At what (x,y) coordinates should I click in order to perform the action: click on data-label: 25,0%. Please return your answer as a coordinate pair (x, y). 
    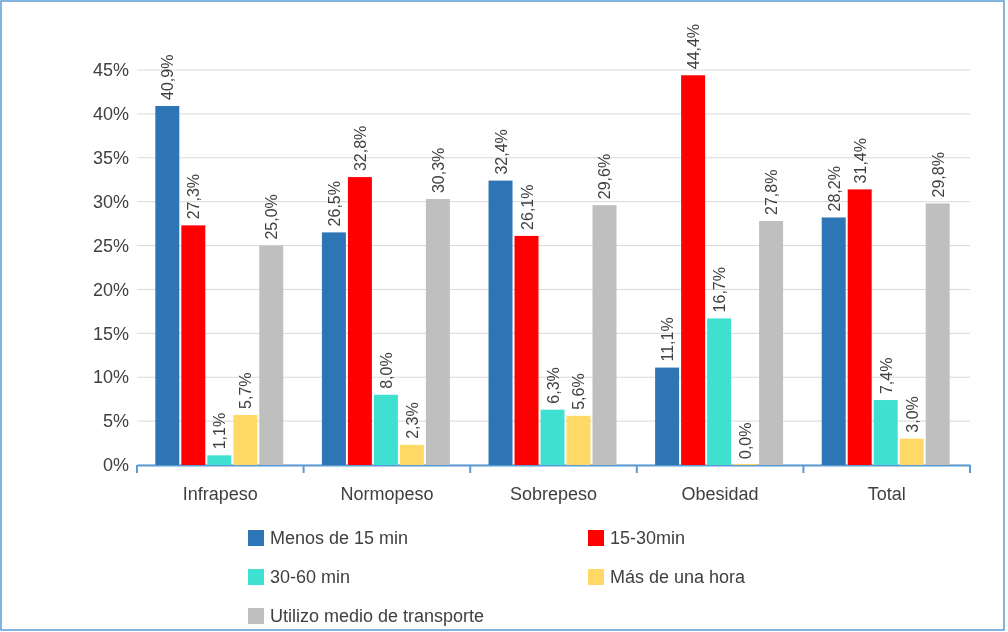
    Looking at the image, I should click on (272, 217).